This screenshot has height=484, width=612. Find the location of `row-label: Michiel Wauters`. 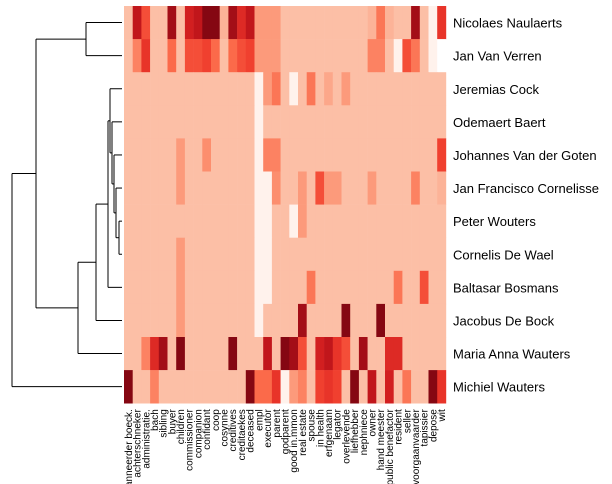

row-label: Michiel Wauters is located at coordinates (499, 387).